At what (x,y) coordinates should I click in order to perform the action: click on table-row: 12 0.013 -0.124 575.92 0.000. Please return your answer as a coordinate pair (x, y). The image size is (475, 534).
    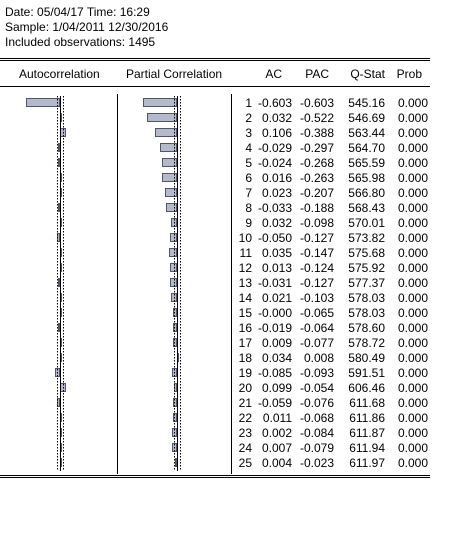
    Looking at the image, I should click on (215, 268).